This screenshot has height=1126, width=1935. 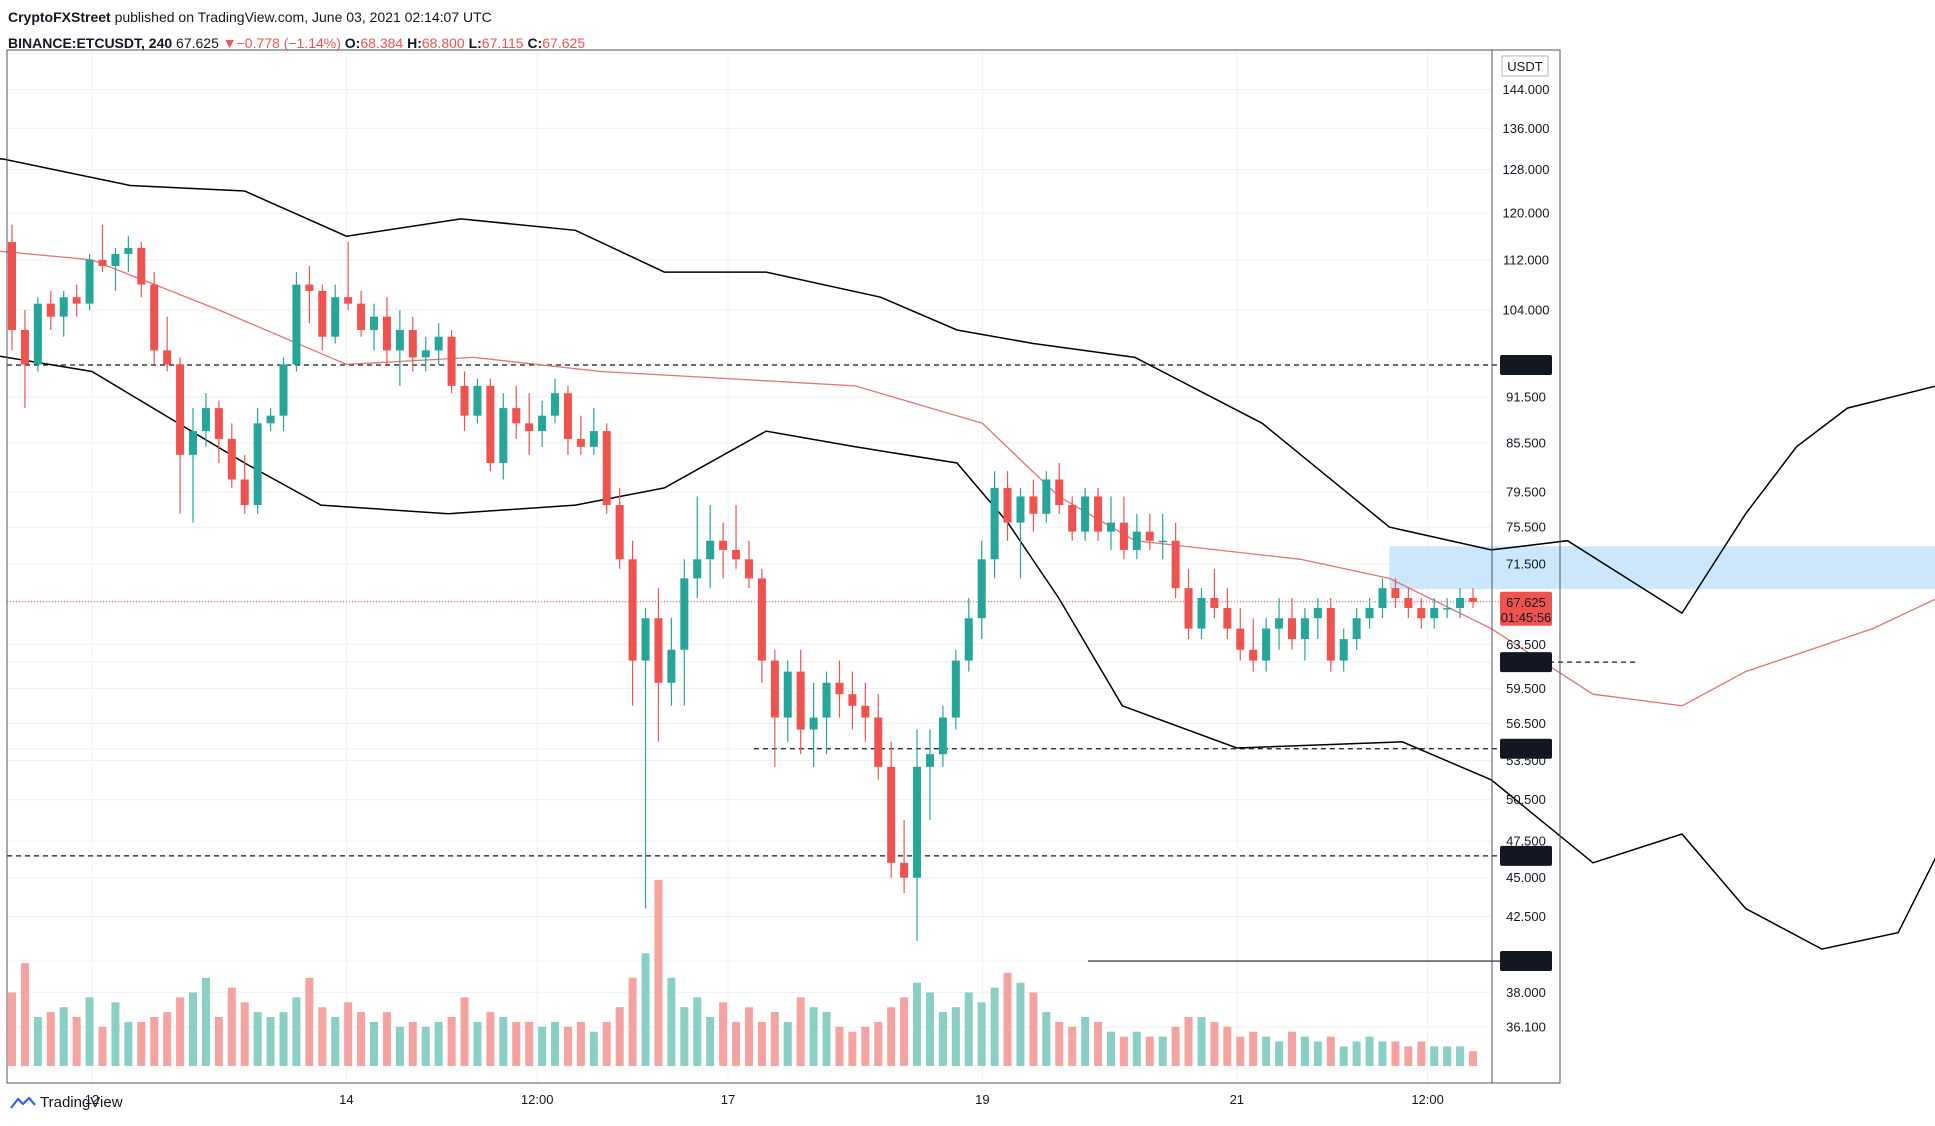 I want to click on price-tick: 75.500, so click(x=1526, y=527).